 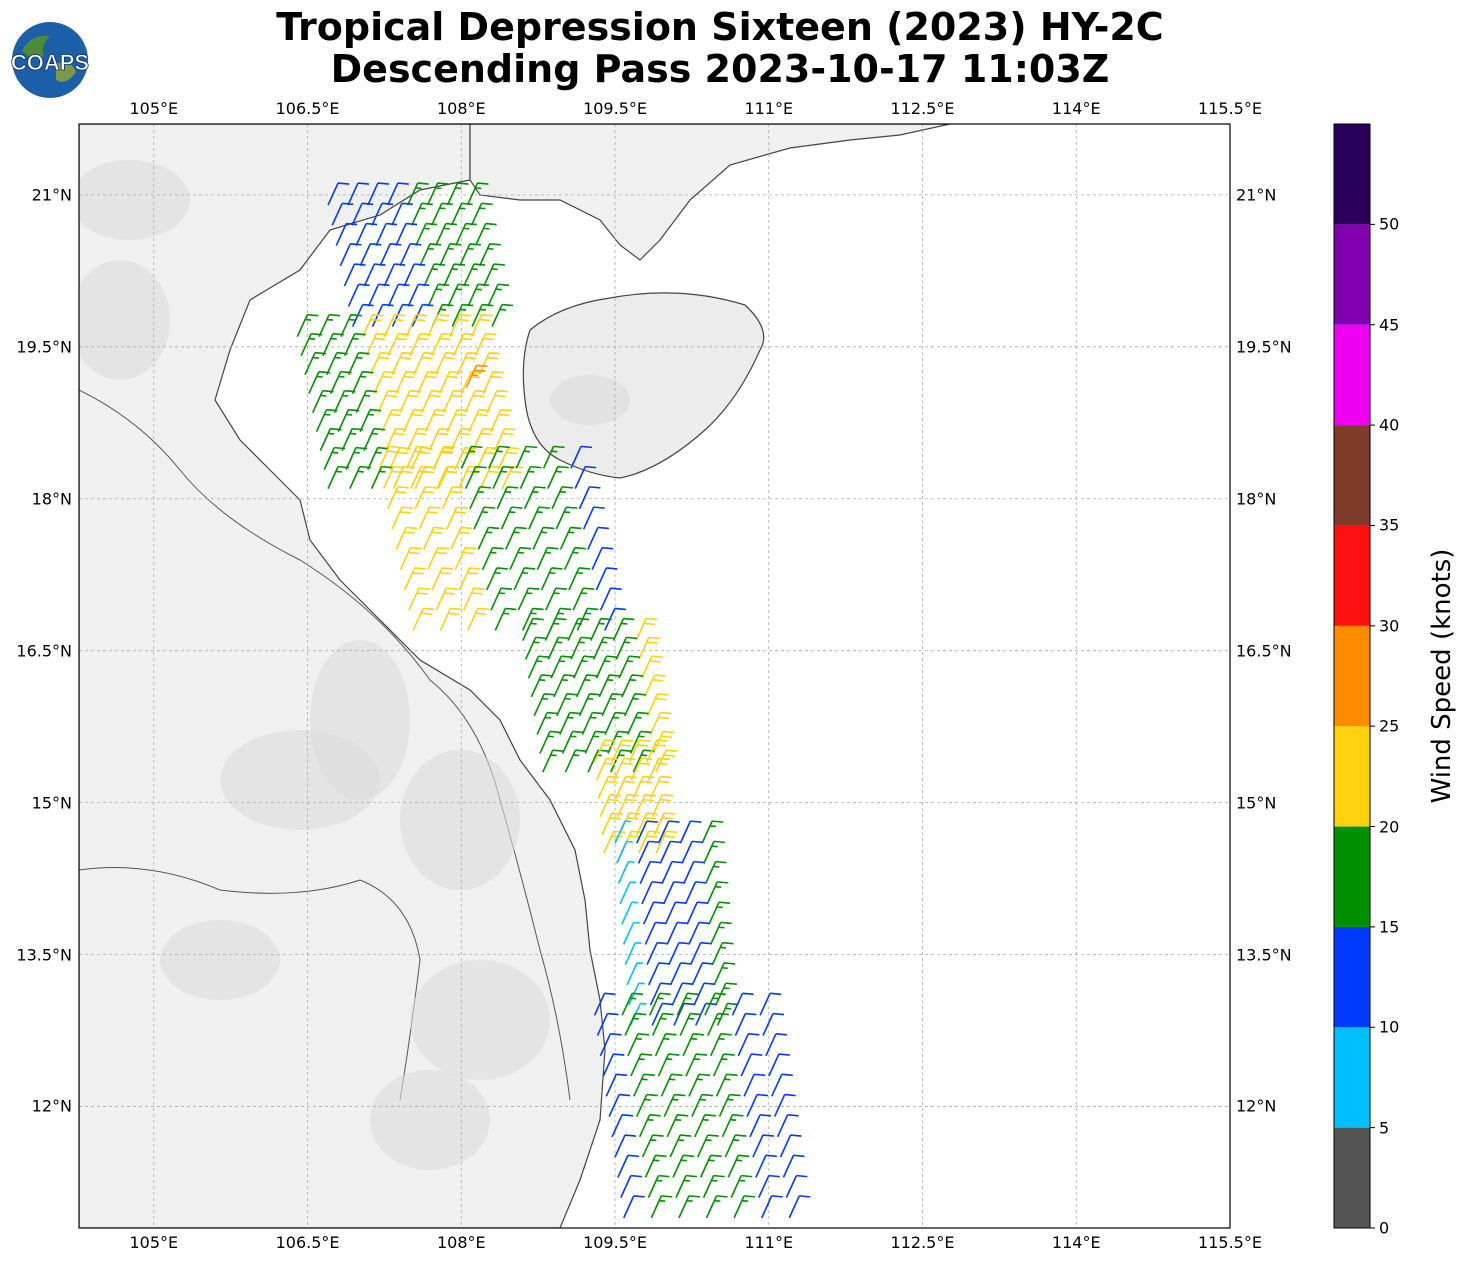 What do you see at coordinates (307, 108) in the screenshot?
I see `lon-label-top: 106.5°E` at bounding box center [307, 108].